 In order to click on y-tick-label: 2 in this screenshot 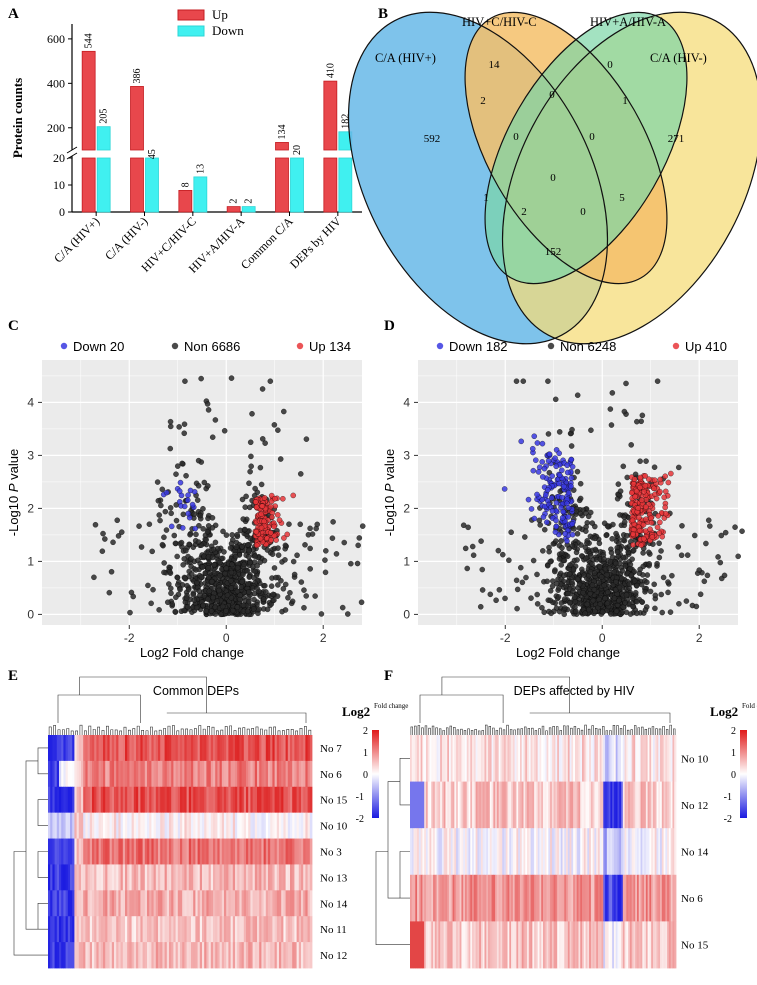, I will do `click(406, 508)`.